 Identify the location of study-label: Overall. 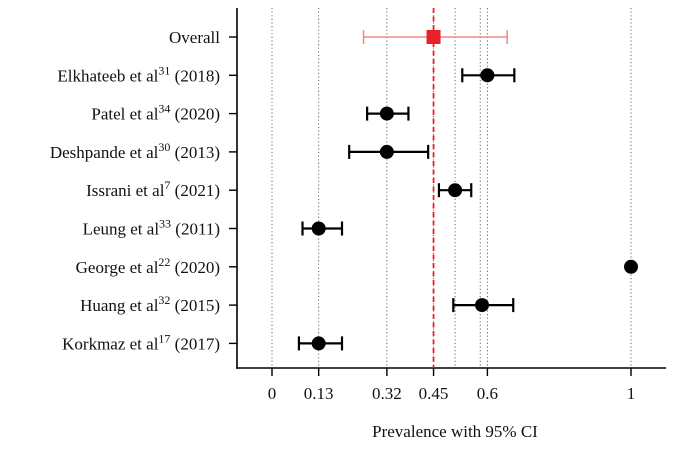
(194, 37).